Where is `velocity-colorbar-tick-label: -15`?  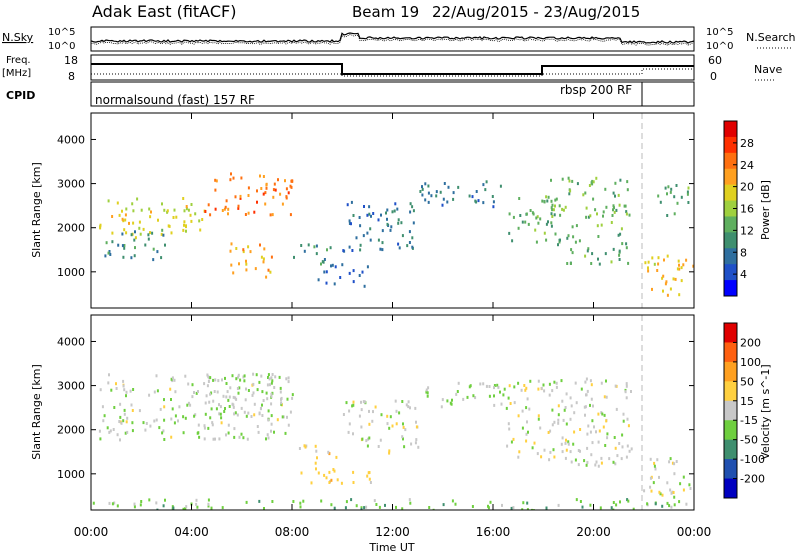
velocity-colorbar-tick-label: -15 is located at coordinates (749, 420).